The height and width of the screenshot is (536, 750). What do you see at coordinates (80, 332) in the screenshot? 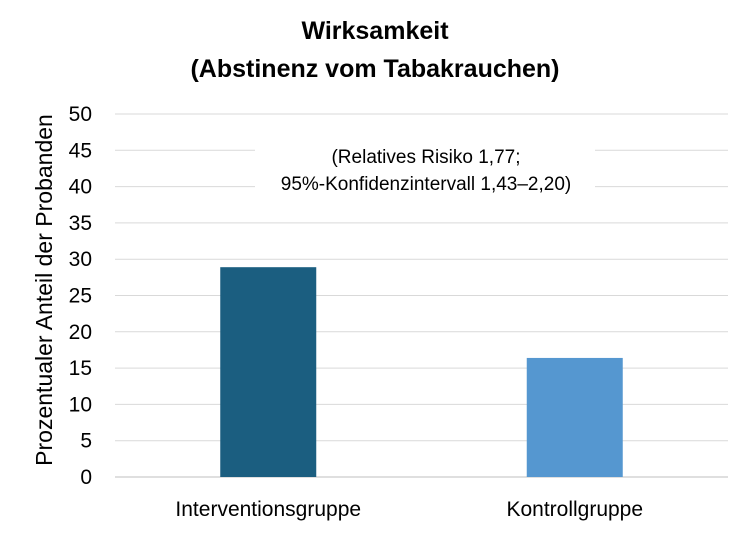
I see `y-tick-label: 20` at bounding box center [80, 332].